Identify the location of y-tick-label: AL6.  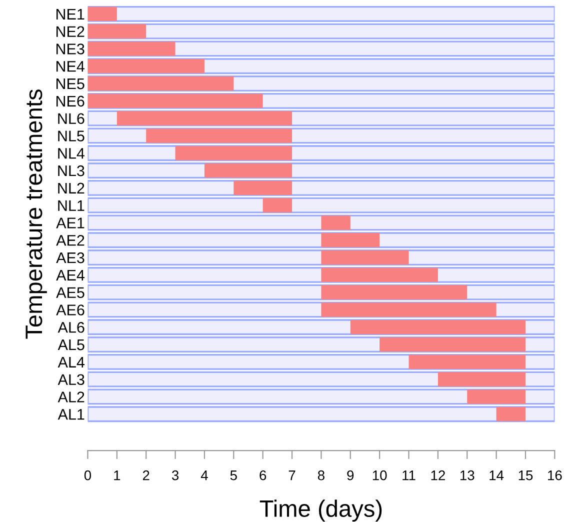
(71, 327).